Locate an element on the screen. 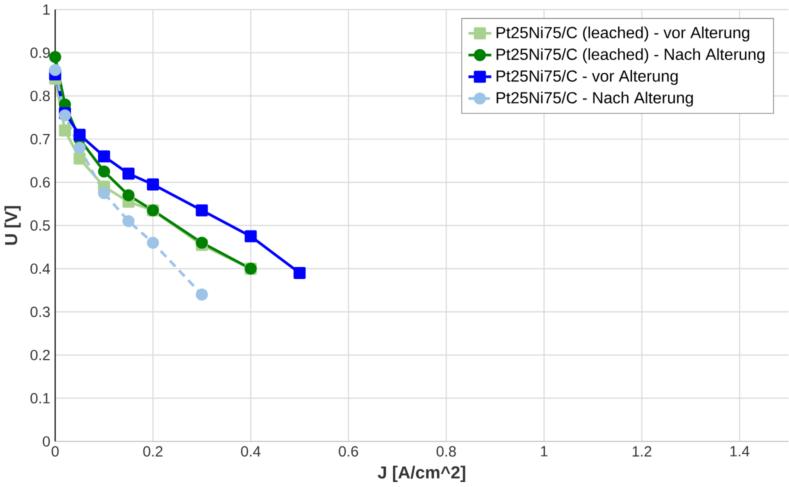  y-tick-label: 0.5 is located at coordinates (40, 225).